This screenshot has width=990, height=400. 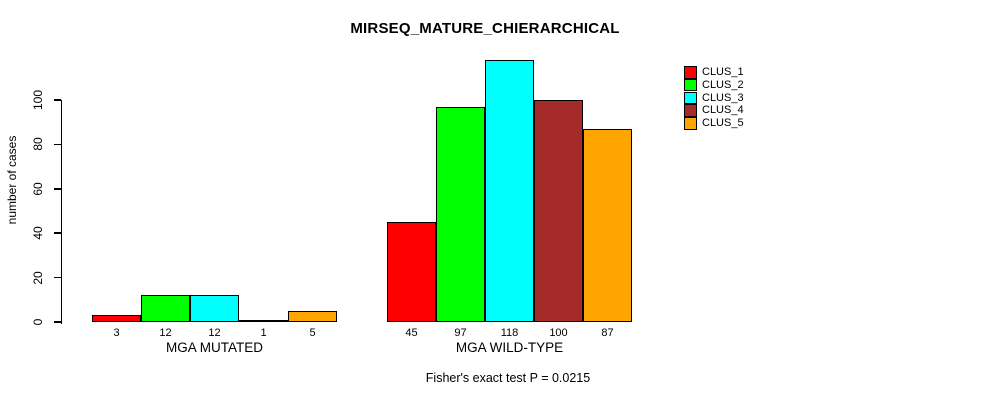 I want to click on category-label: MGA MUTATED, so click(x=214, y=347).